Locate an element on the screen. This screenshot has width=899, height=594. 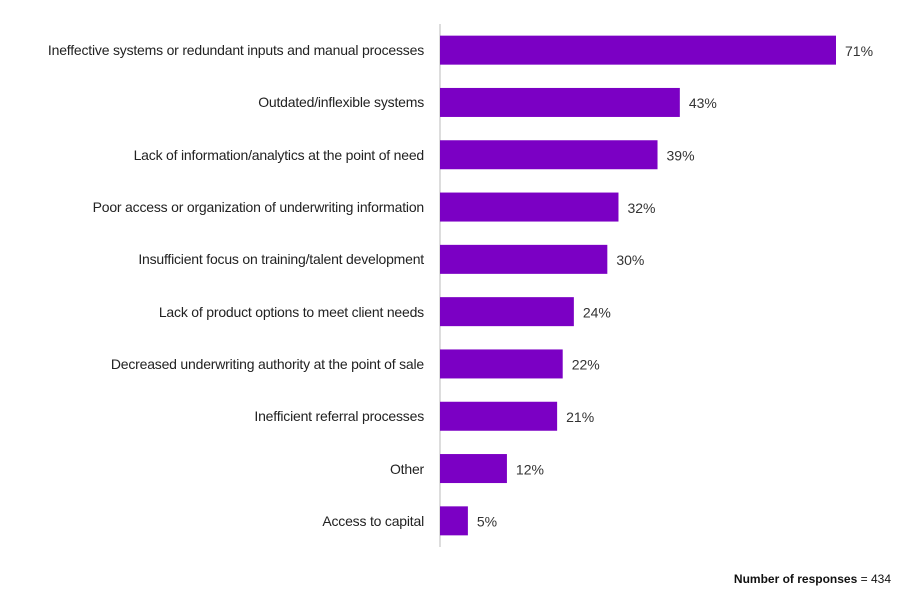
value-label: 12% is located at coordinates (530, 469).